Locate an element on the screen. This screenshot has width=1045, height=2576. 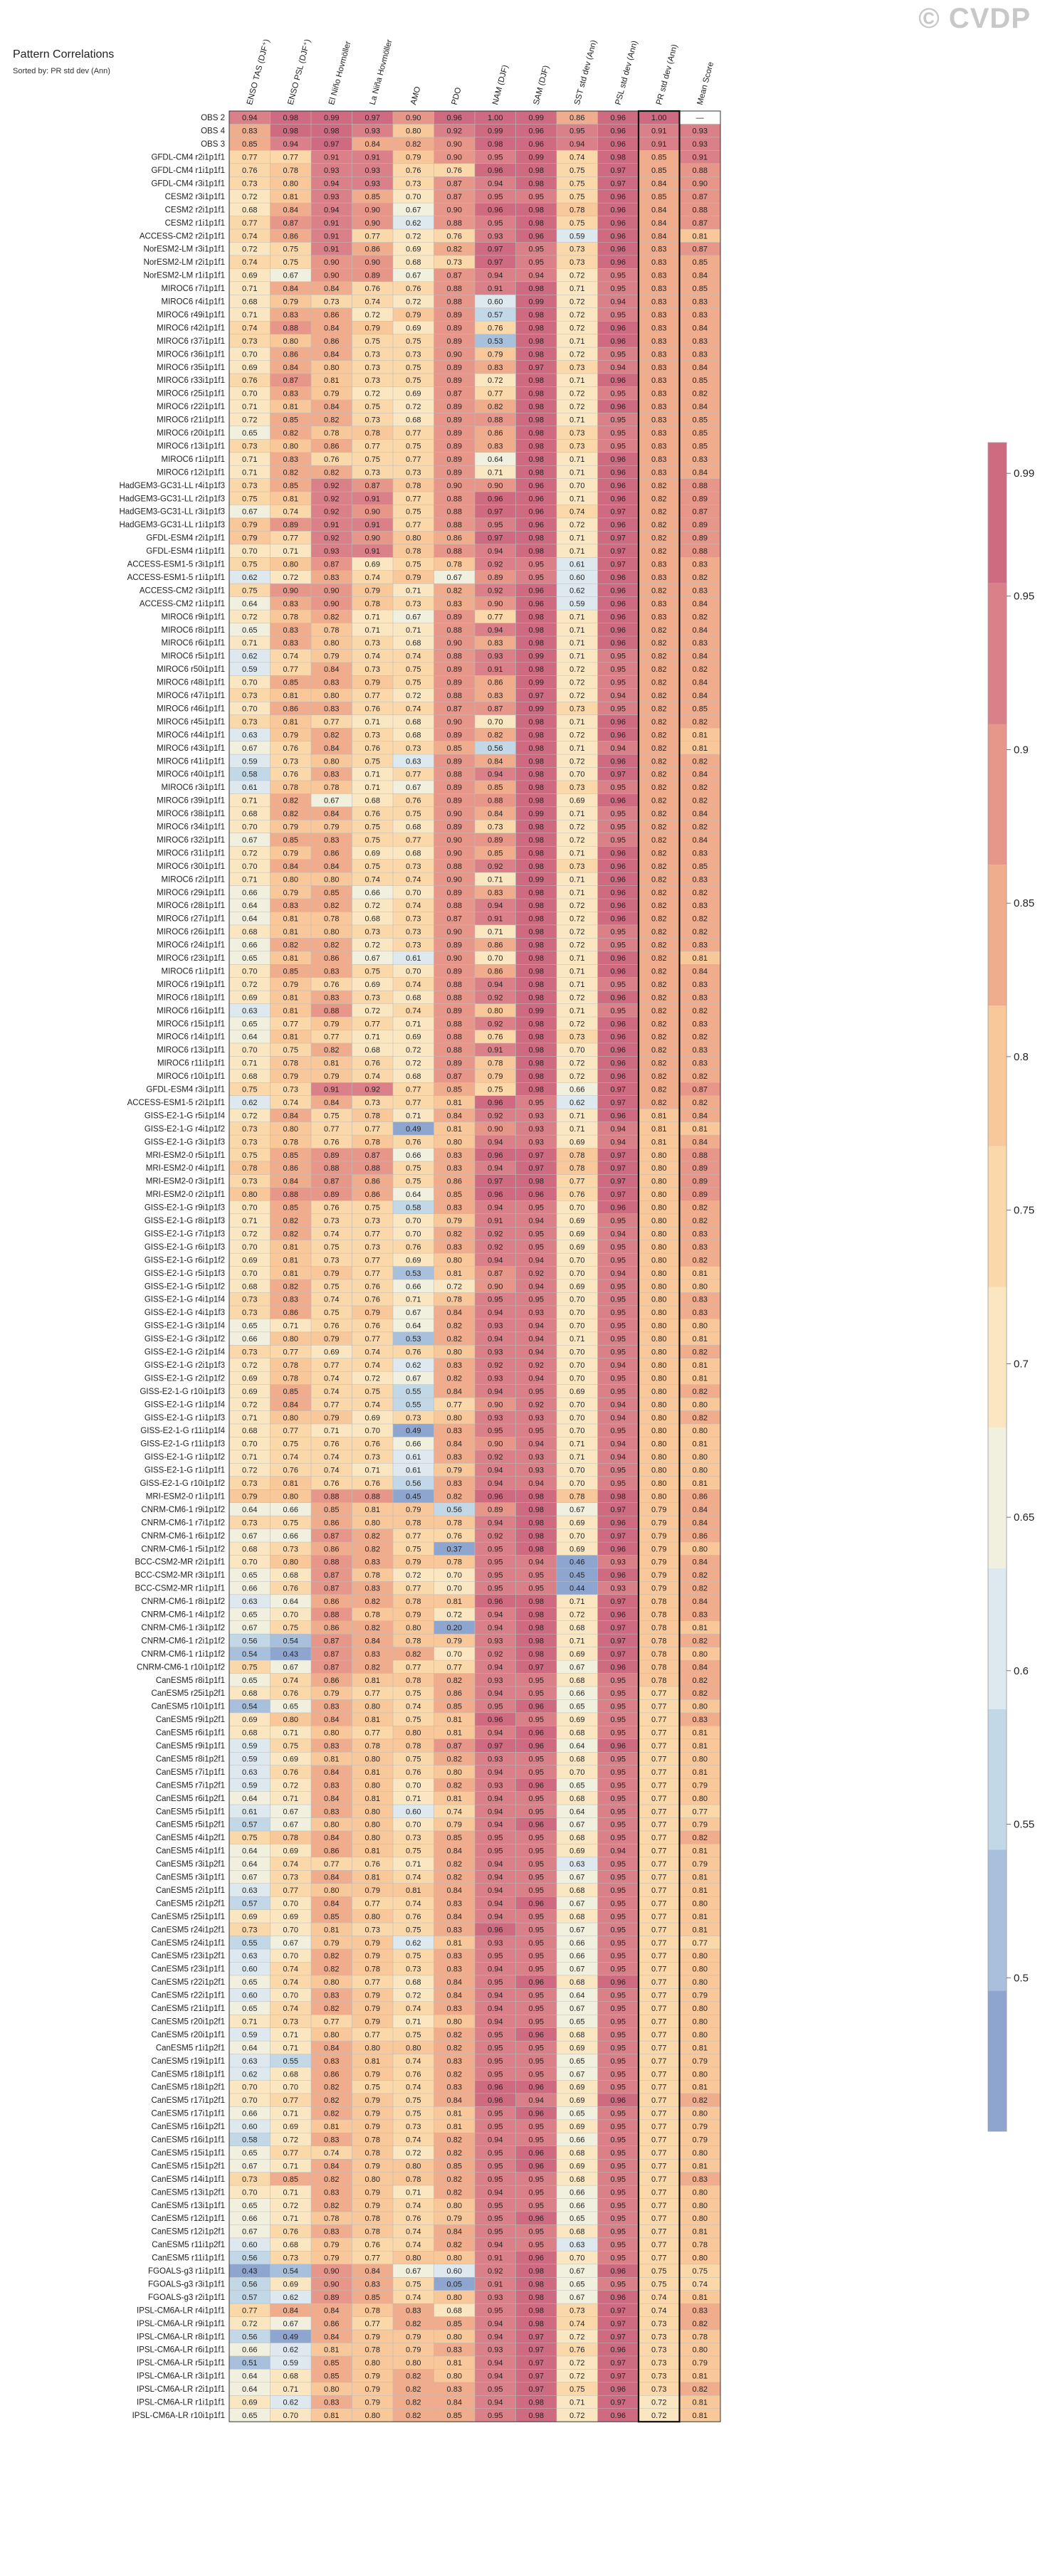
cell-value: 0.92 is located at coordinates (536, 1365).